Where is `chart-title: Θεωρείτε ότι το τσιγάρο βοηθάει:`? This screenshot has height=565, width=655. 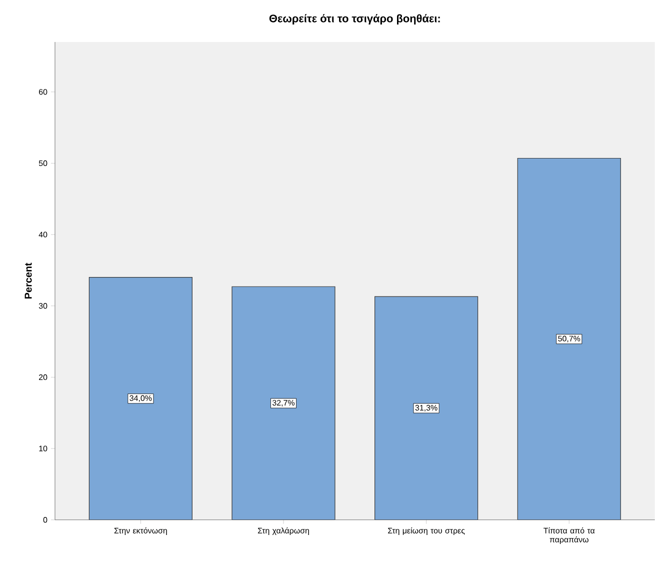 chart-title: Θεωρείτε ότι το τσιγάρο βοηθάει: is located at coordinates (354, 19).